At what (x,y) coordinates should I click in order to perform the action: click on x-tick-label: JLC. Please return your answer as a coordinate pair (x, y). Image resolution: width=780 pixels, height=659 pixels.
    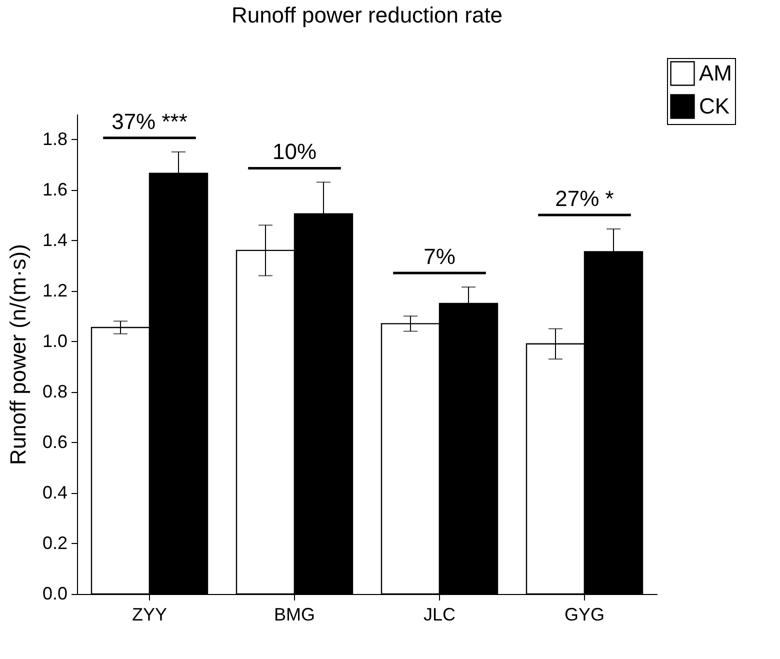
    Looking at the image, I should click on (439, 614).